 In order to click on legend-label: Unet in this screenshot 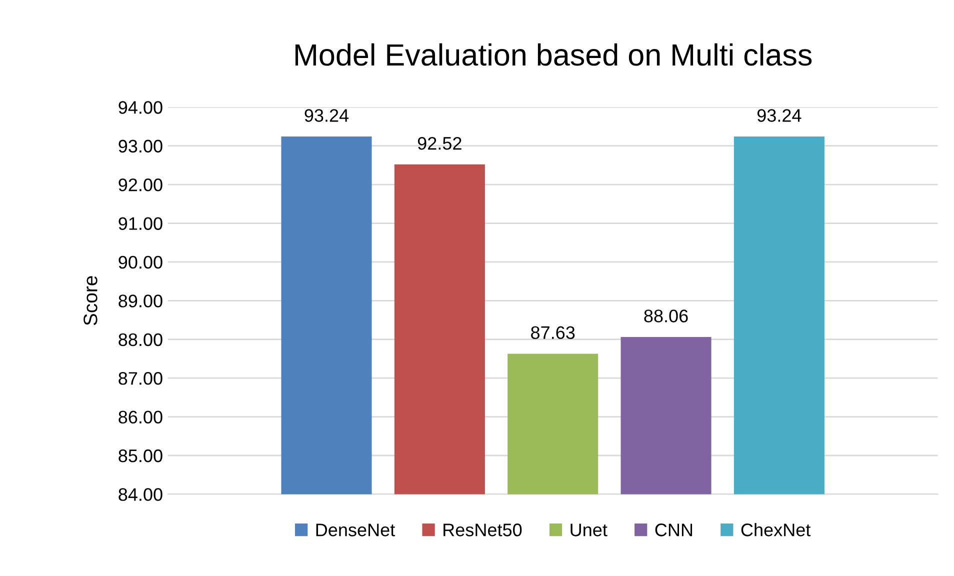, I will do `click(589, 530)`.